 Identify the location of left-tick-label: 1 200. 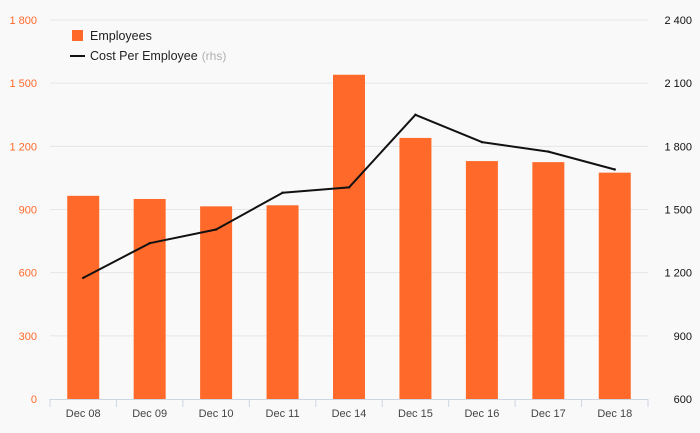
(23, 147).